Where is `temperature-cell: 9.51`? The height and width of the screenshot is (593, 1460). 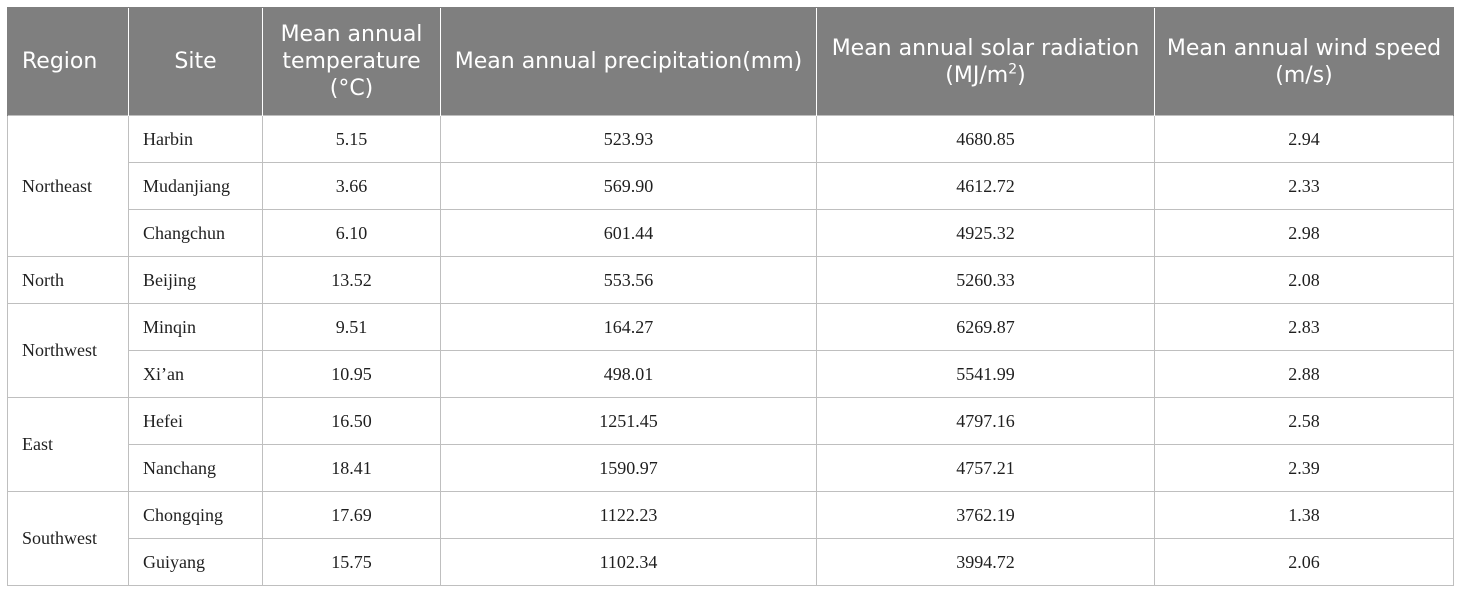
temperature-cell: 9.51 is located at coordinates (351, 327).